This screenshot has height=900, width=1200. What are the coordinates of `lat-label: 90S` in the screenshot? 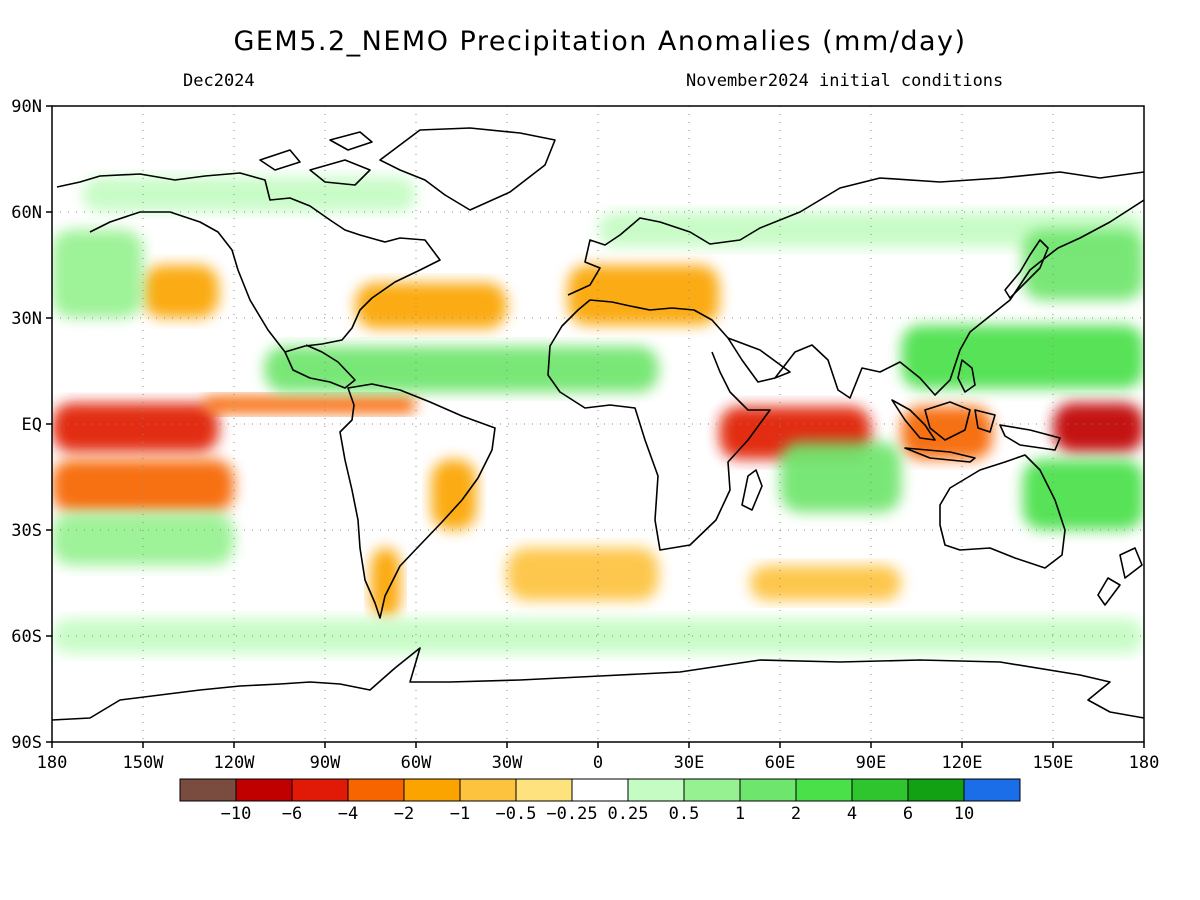 It's located at (26, 743).